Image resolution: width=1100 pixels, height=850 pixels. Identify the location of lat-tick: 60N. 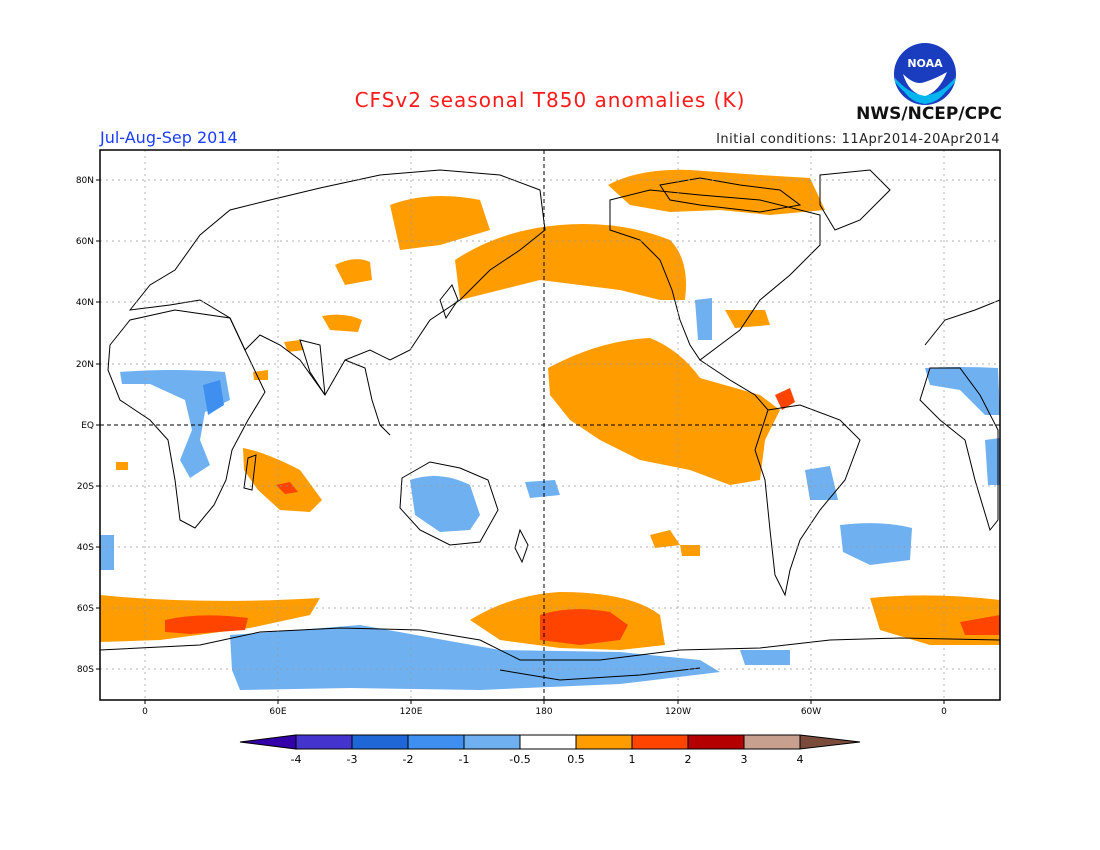
(85, 242).